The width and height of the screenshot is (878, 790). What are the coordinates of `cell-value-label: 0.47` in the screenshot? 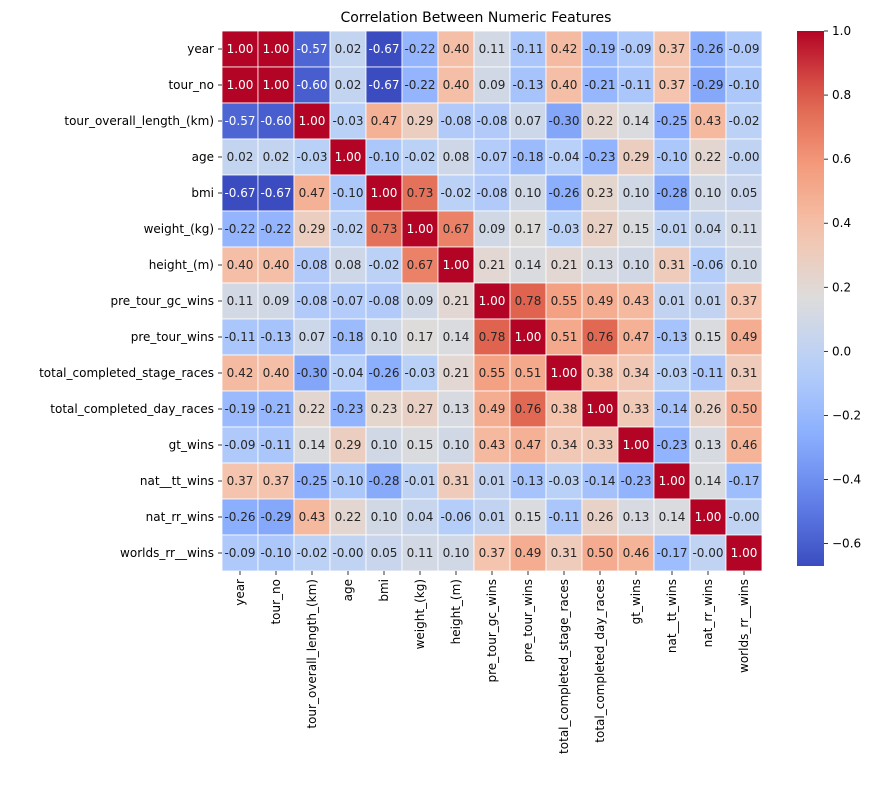 It's located at (312, 193).